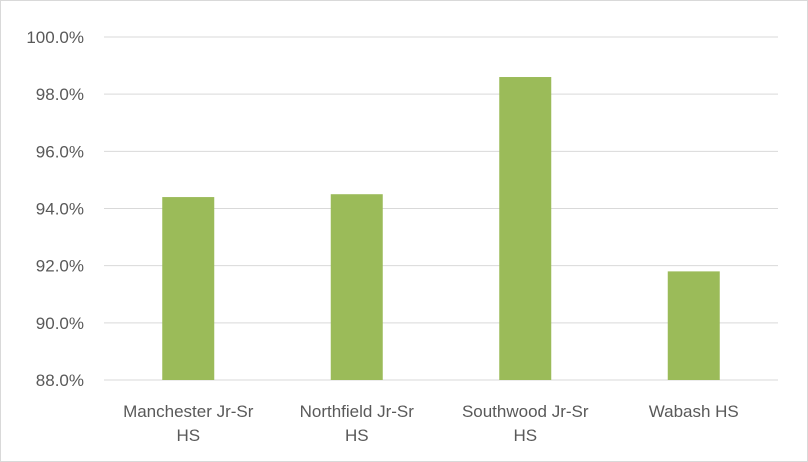 This screenshot has height=462, width=808. I want to click on x-category-label: Southwood Jr-Sr, so click(525, 411).